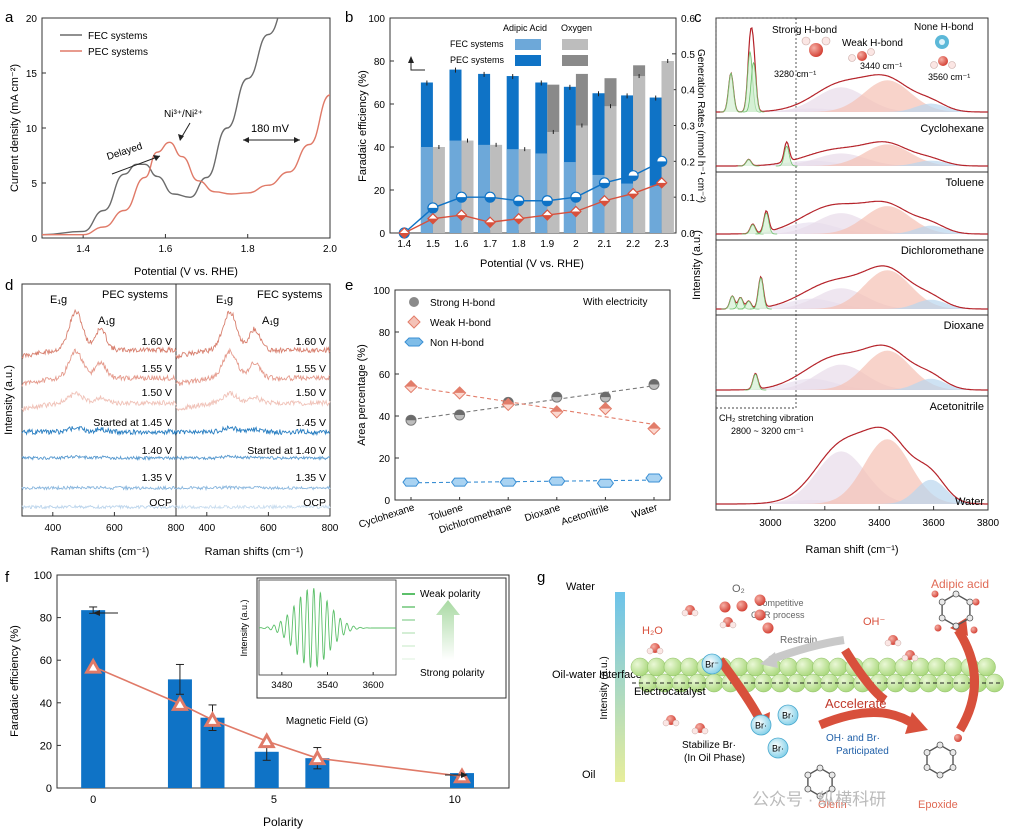 Image resolution: width=1010 pixels, height=834 pixels. I want to click on marker-weak-hbond-top, so click(605, 405).